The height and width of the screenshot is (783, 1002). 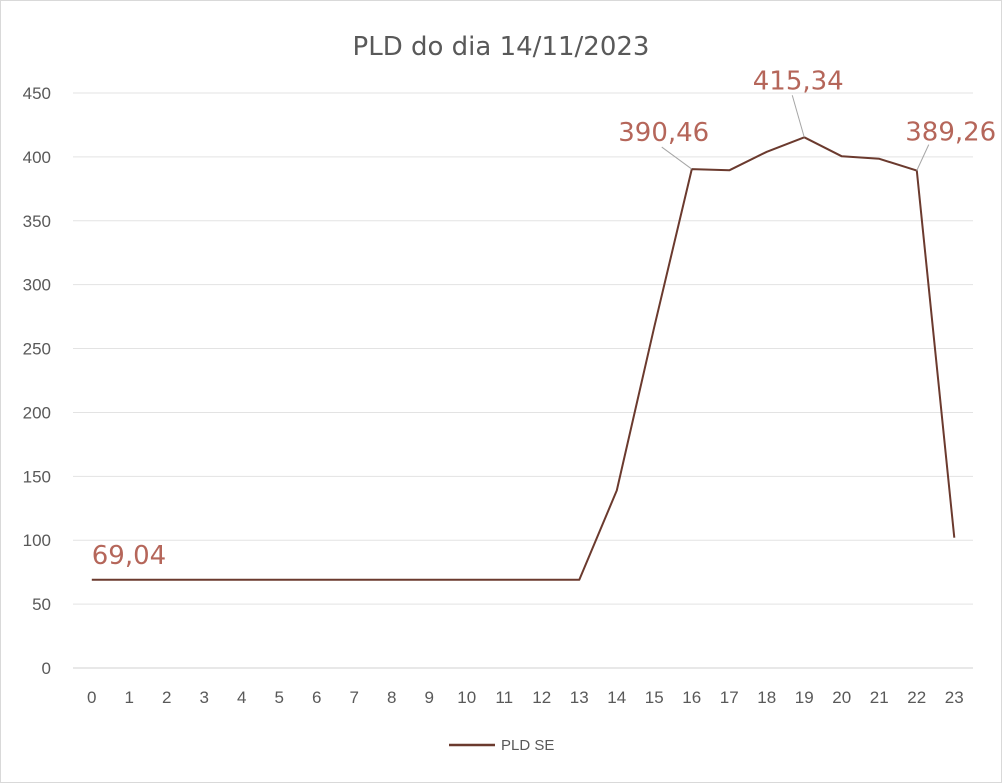 I want to click on legend-label: PLD SE, so click(x=527, y=745).